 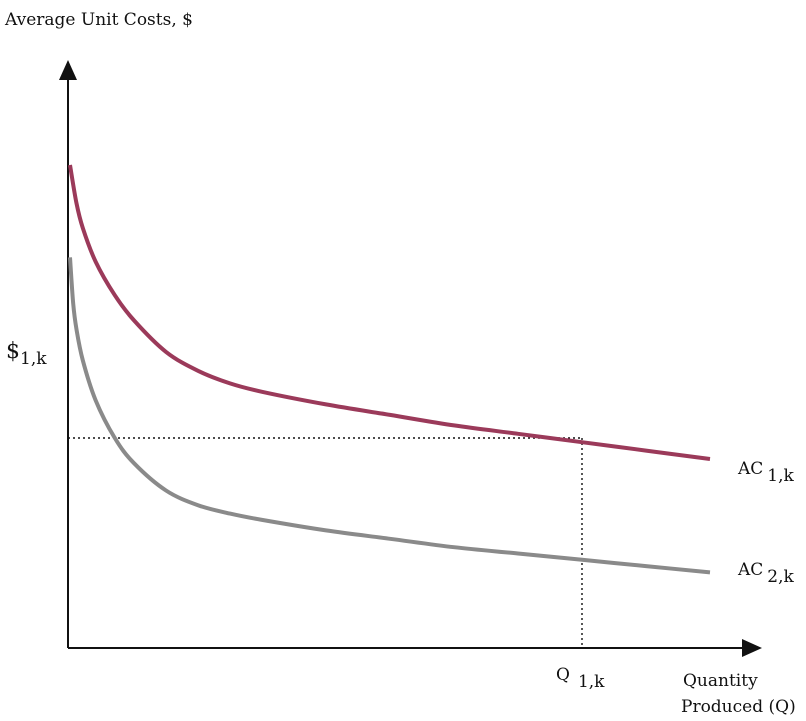 I want to click on x-reference-label-sub: 1,k, so click(x=591, y=682).